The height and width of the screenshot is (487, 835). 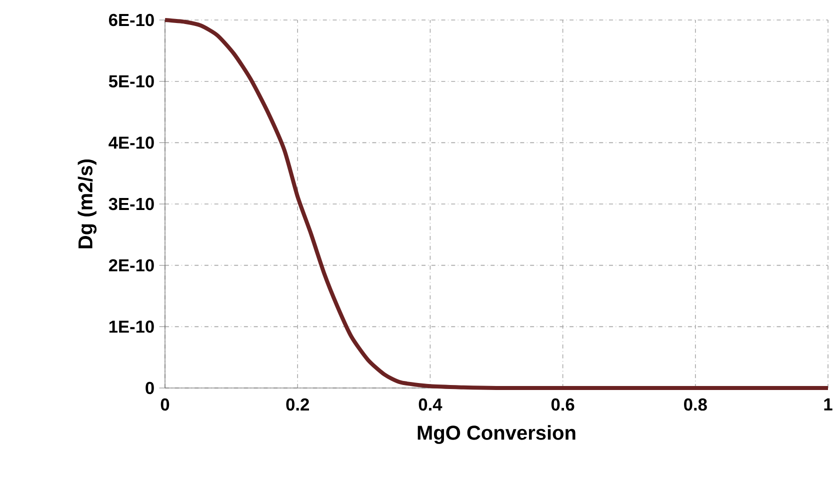 I want to click on x-tick-label: 0.4, so click(x=430, y=404).